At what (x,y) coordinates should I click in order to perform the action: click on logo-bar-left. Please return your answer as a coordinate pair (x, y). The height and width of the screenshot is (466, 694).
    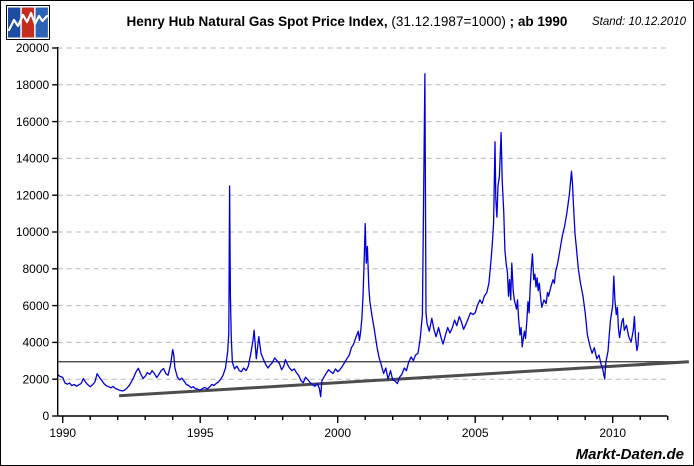
    Looking at the image, I should click on (14, 22).